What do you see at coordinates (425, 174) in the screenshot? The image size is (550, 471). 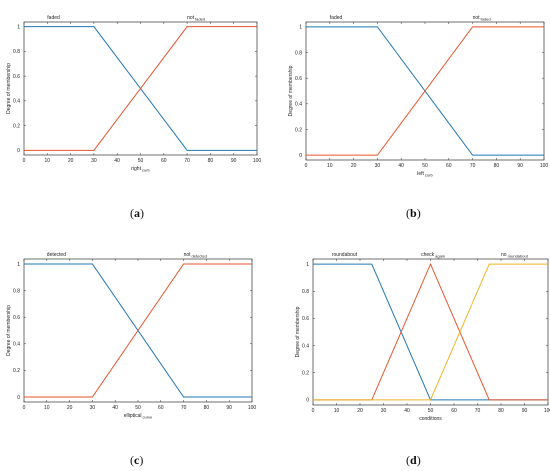 I see `x-axis-label: leftcurb` at bounding box center [425, 174].